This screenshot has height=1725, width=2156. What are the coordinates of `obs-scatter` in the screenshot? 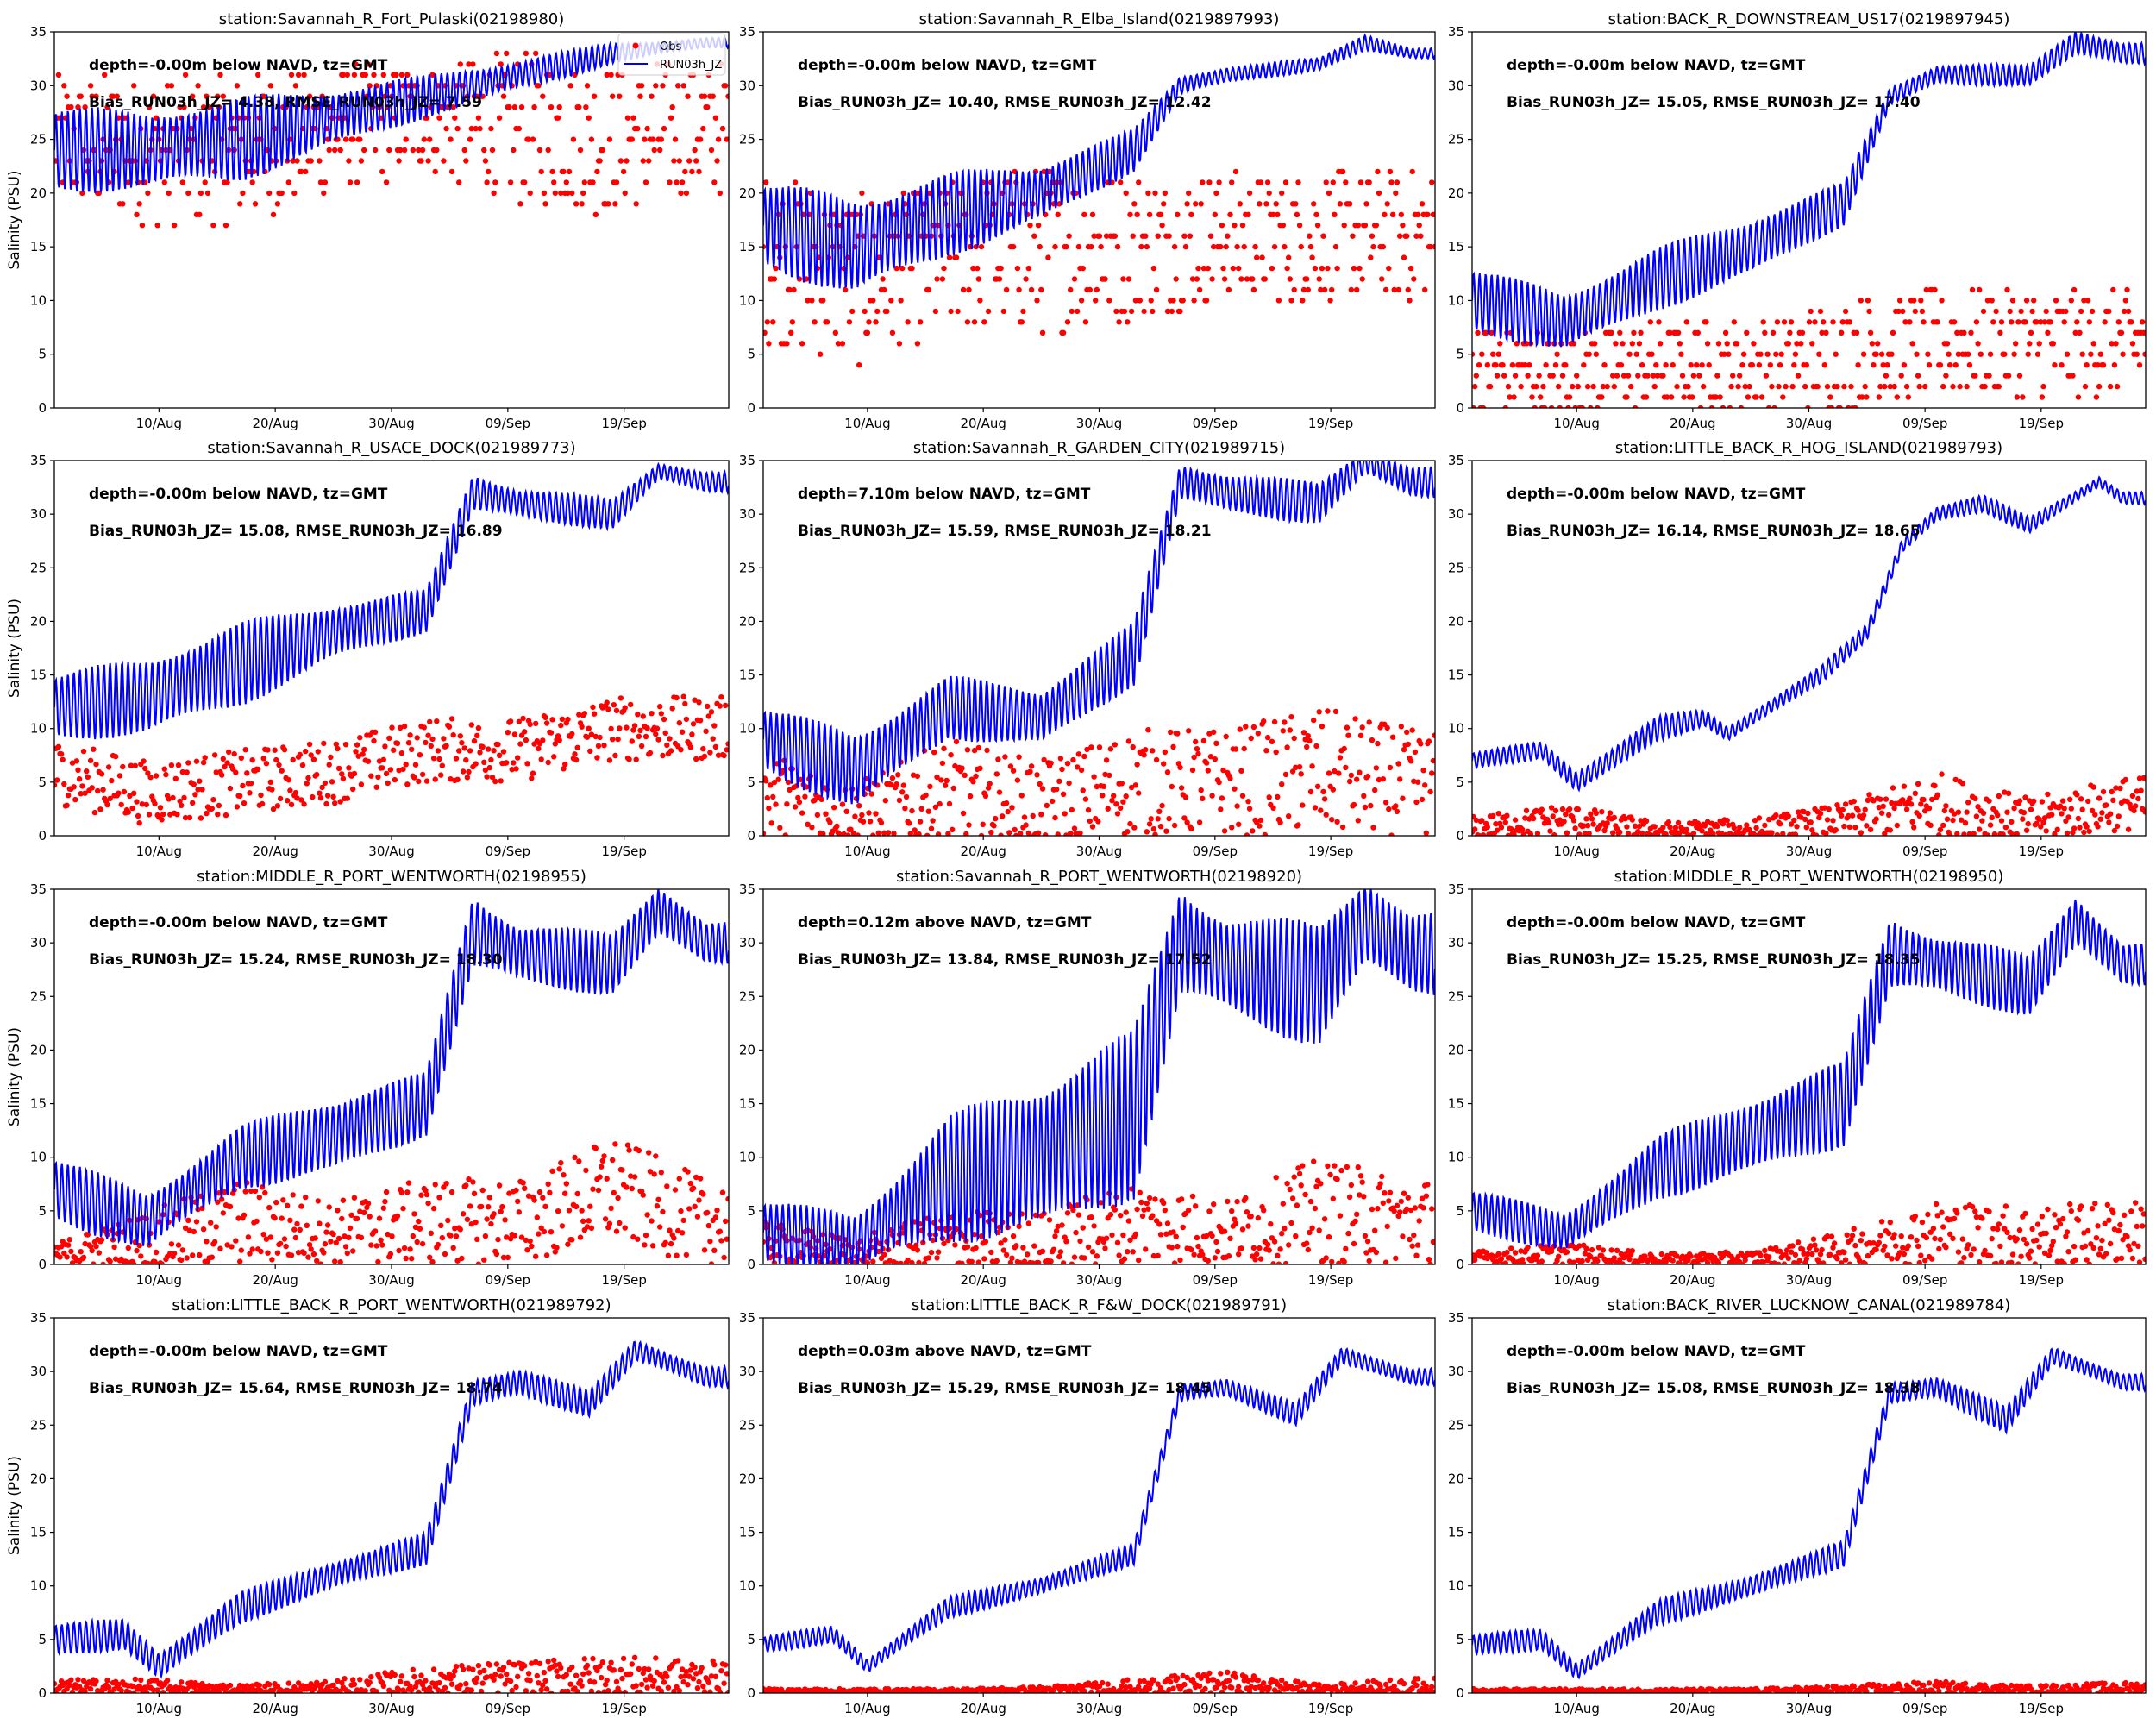 It's located at (391, 760).